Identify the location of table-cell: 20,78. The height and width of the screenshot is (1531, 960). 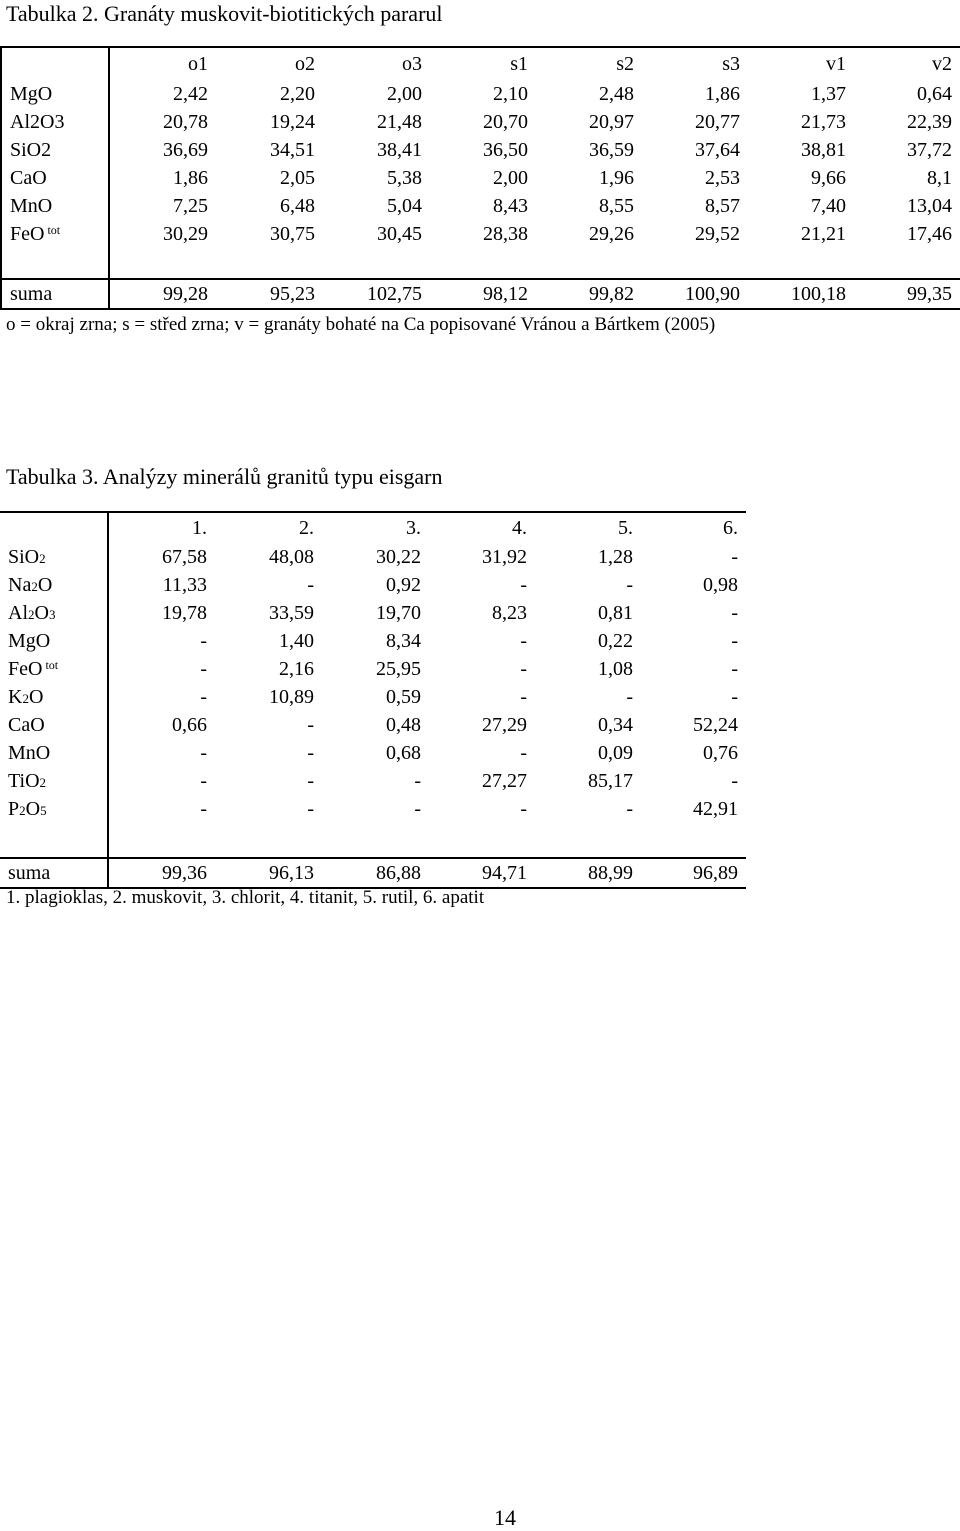
(185, 122).